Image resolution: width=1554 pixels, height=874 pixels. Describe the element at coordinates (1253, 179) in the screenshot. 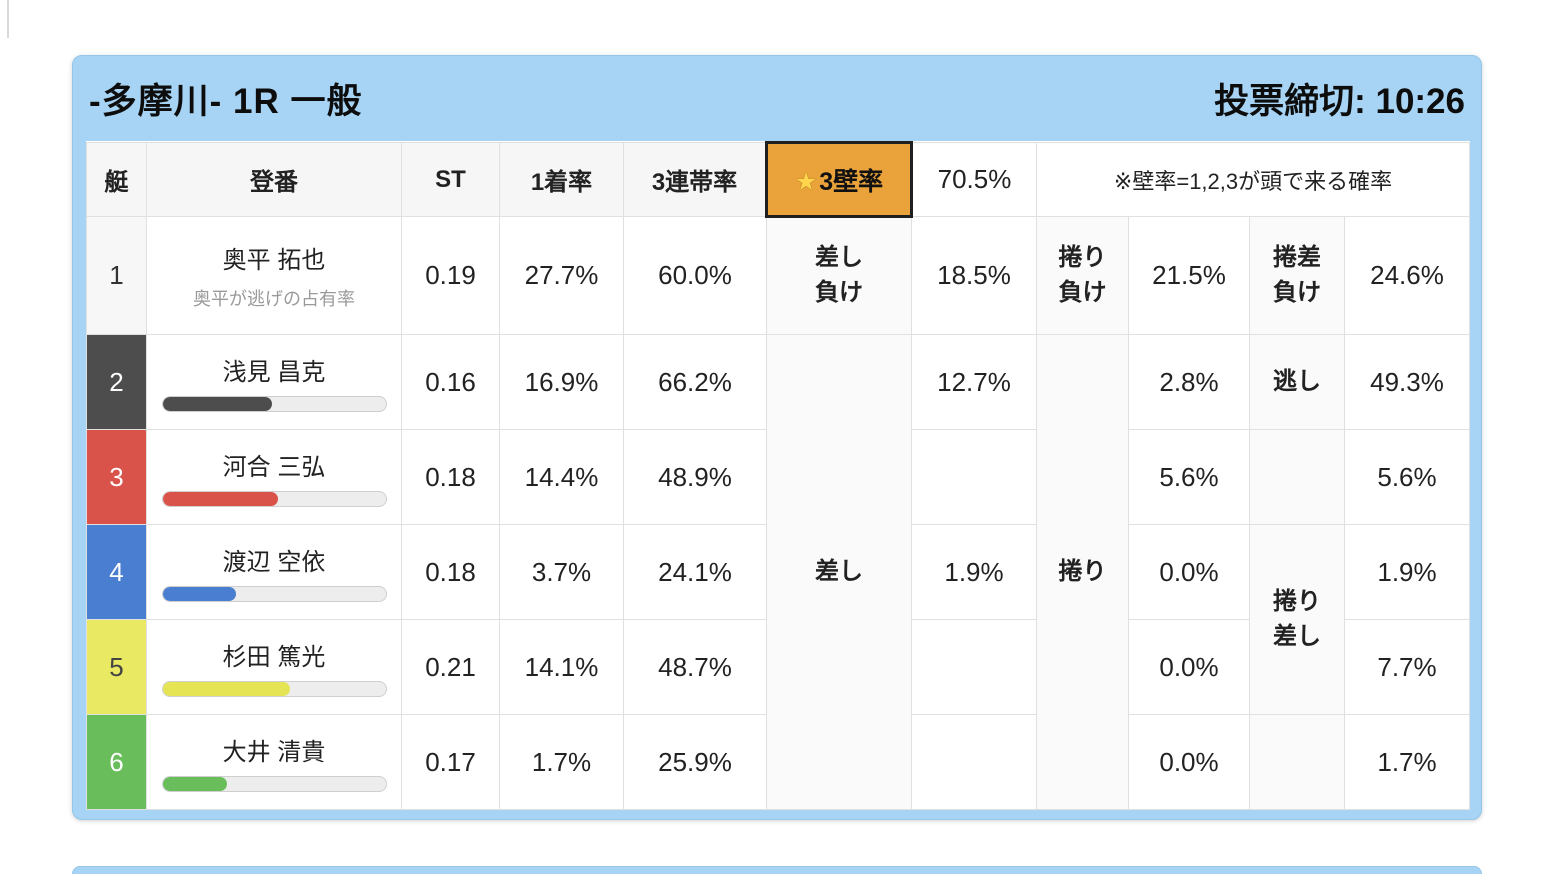

I see `wall-rate-note: ※壁率=1,2,3が頭で来る確率` at that location.